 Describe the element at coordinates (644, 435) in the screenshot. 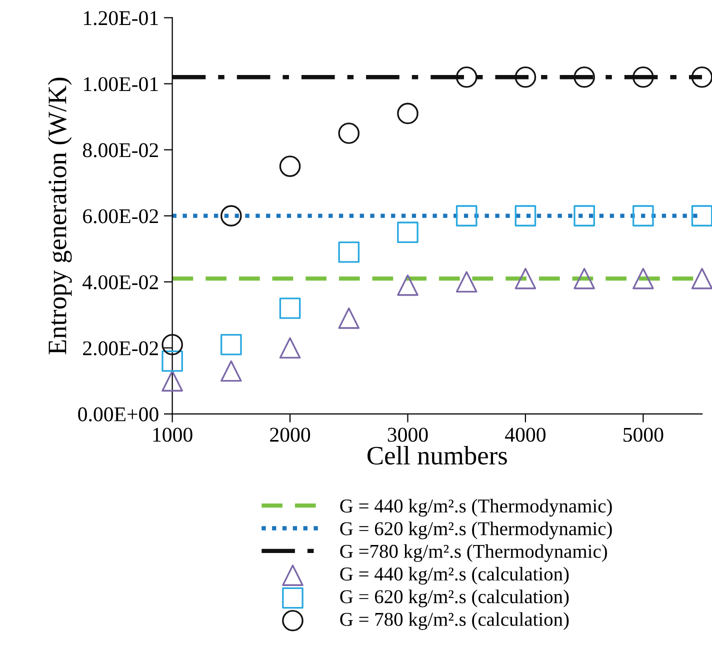

I see `x-tick-label: 5000` at that location.